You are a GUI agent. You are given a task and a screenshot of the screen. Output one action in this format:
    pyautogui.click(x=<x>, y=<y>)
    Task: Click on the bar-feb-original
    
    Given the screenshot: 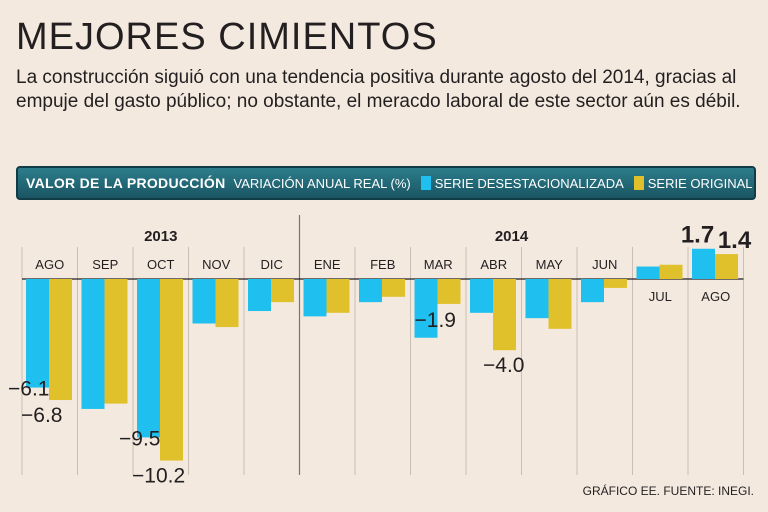 What is the action you would take?
    pyautogui.click(x=393, y=288)
    